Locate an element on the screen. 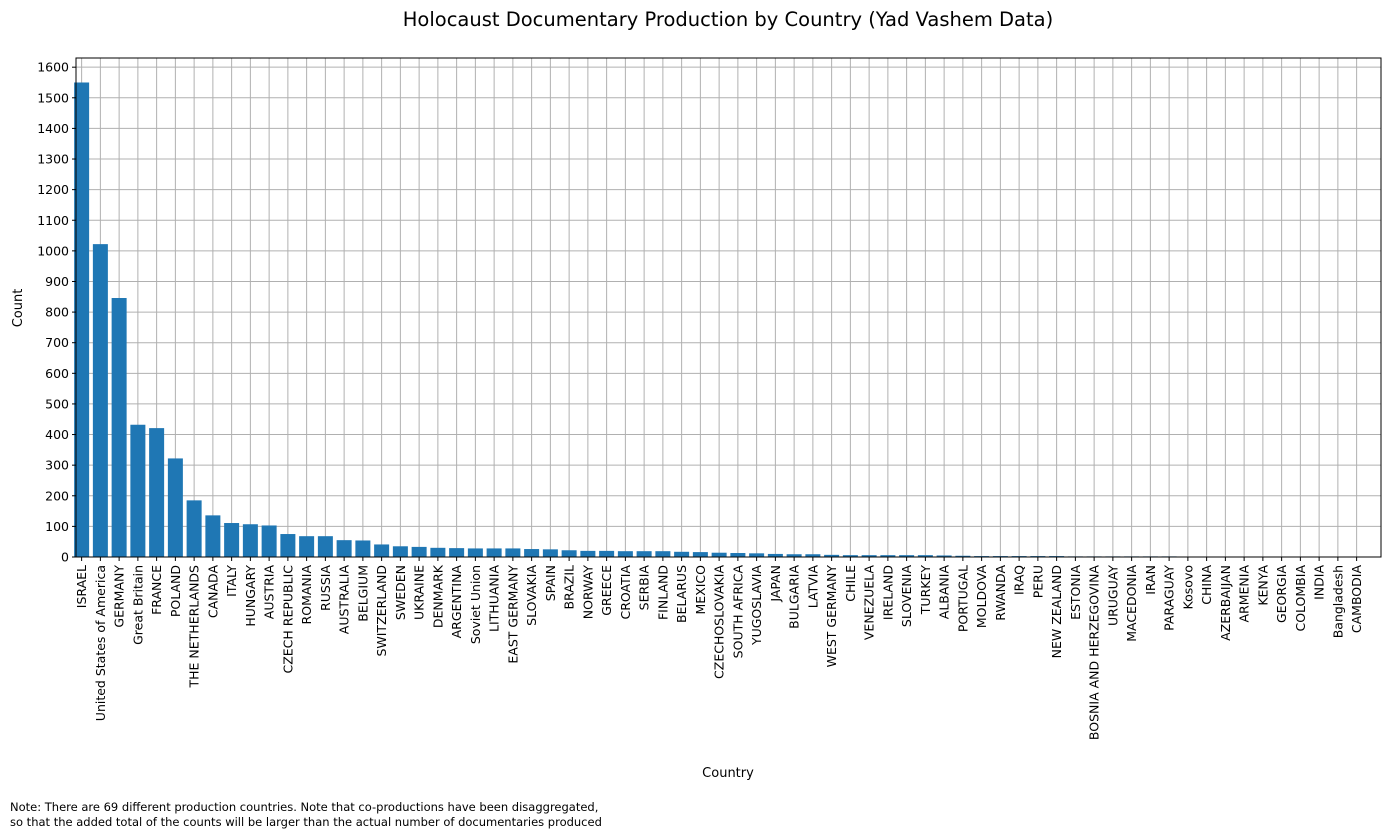 This screenshot has width=1391, height=840. x-tick-label: LATVIA is located at coordinates (812, 587).